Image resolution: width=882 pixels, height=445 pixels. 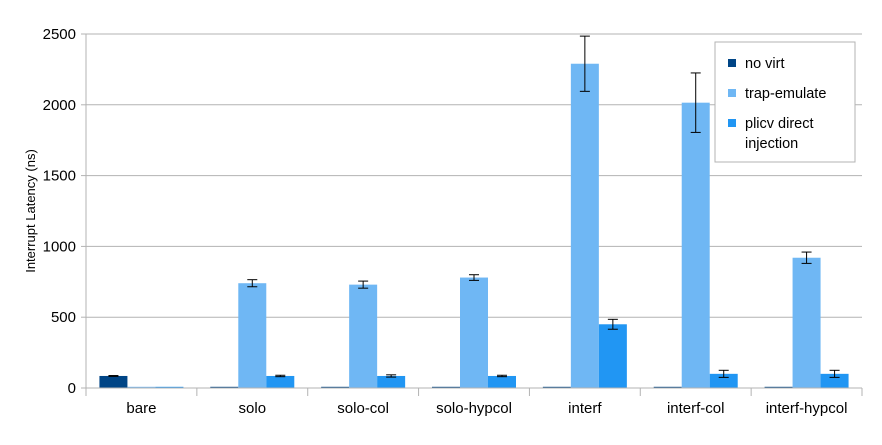 I want to click on x-tick-label: solo-col, so click(x=363, y=408).